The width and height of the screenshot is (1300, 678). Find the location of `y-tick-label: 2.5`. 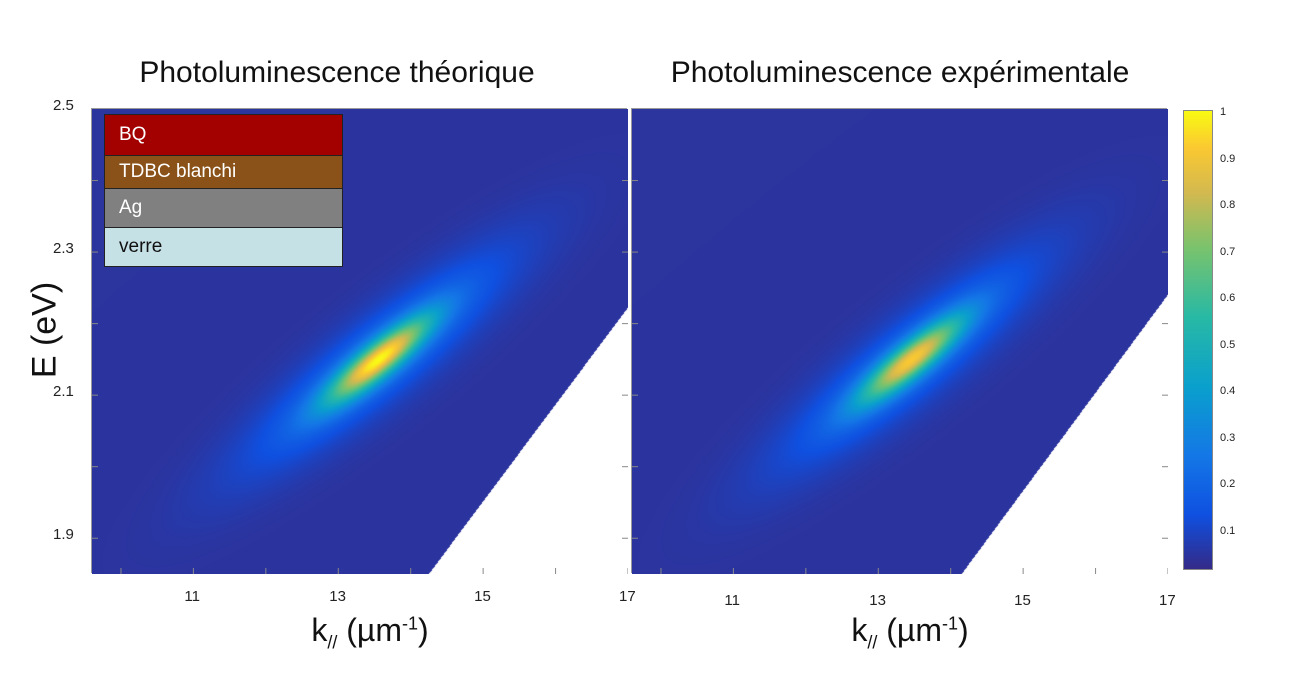

y-tick-label: 2.5 is located at coordinates (63, 105).